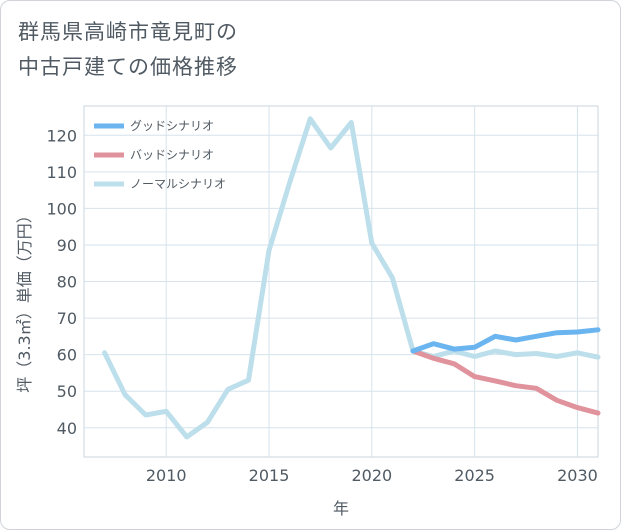  I want to click on legend-label: ノーマルシナリオ, so click(178, 184).